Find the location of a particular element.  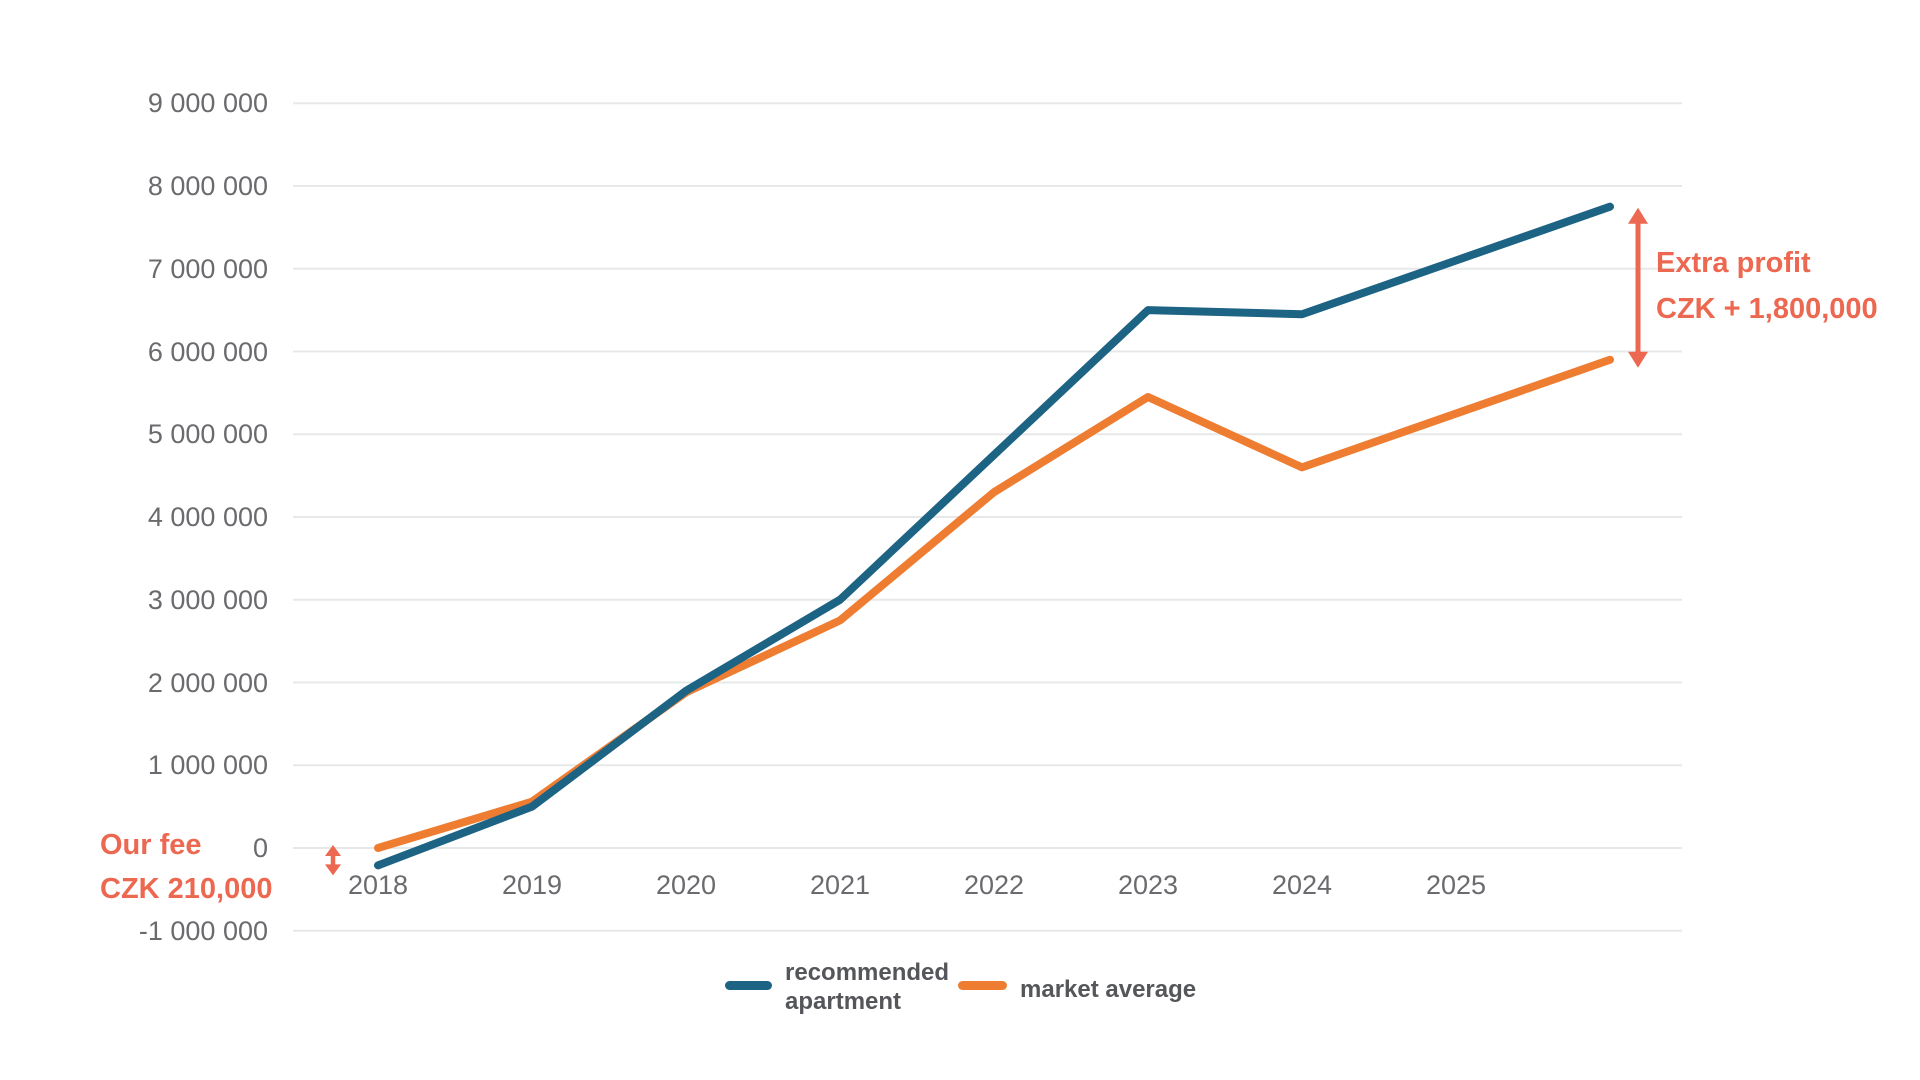

y-axis-tick-label: 4 000 000 is located at coordinates (207, 517).